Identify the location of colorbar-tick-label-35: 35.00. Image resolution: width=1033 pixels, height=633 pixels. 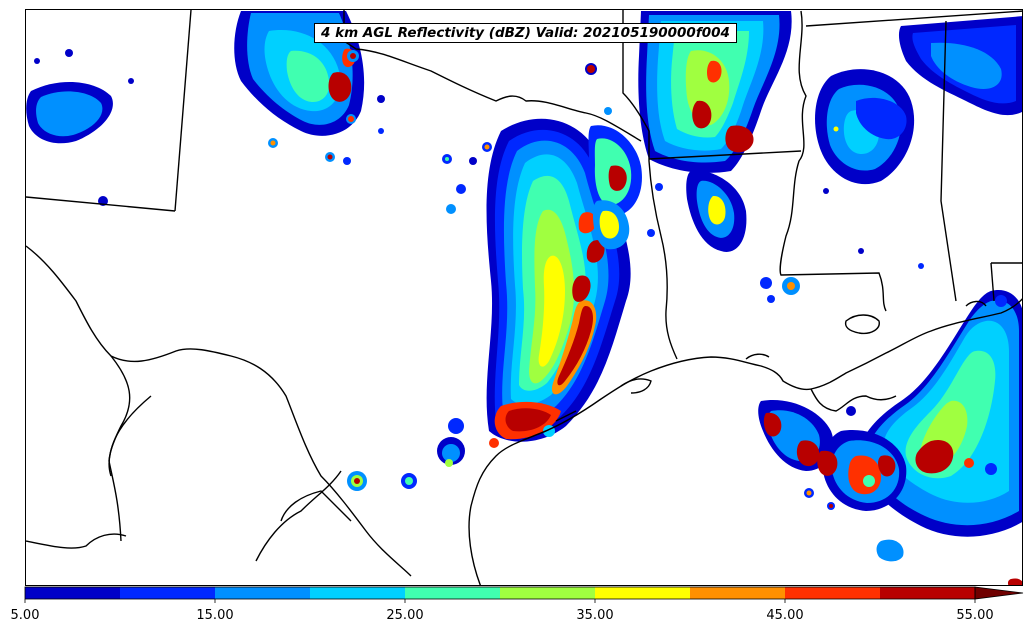
(594, 615).